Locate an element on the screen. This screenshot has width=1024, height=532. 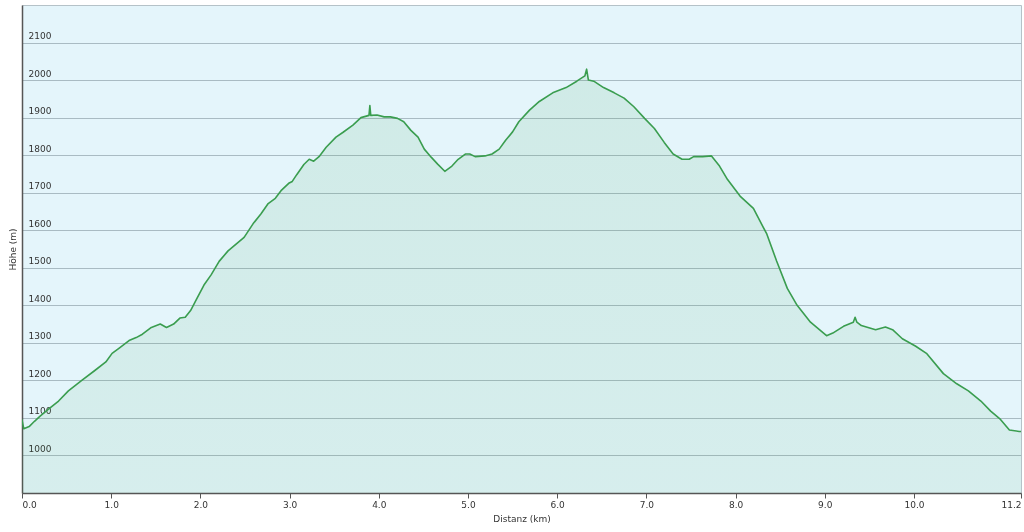
x-tick-label: 6.0 is located at coordinates (558, 504).